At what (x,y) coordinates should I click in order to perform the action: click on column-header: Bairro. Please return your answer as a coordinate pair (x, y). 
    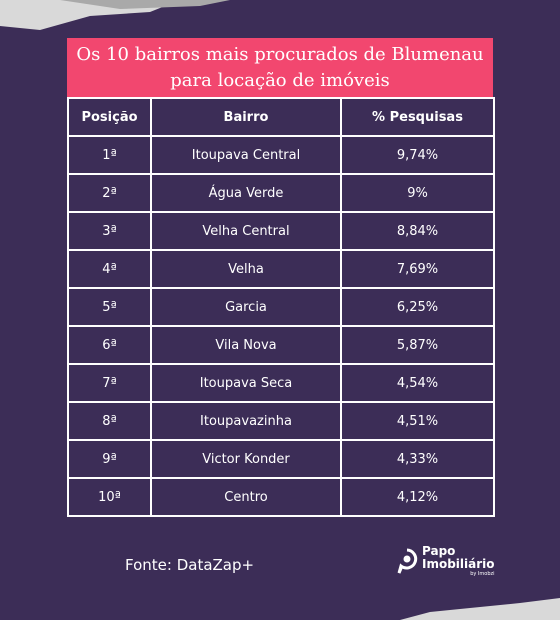
    Looking at the image, I should click on (246, 117).